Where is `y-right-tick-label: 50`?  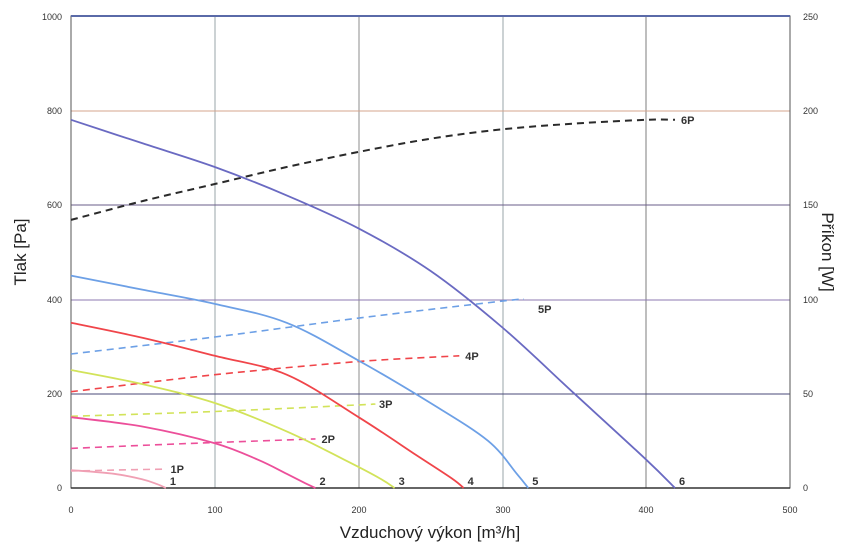
y-right-tick-label: 50 is located at coordinates (808, 394).